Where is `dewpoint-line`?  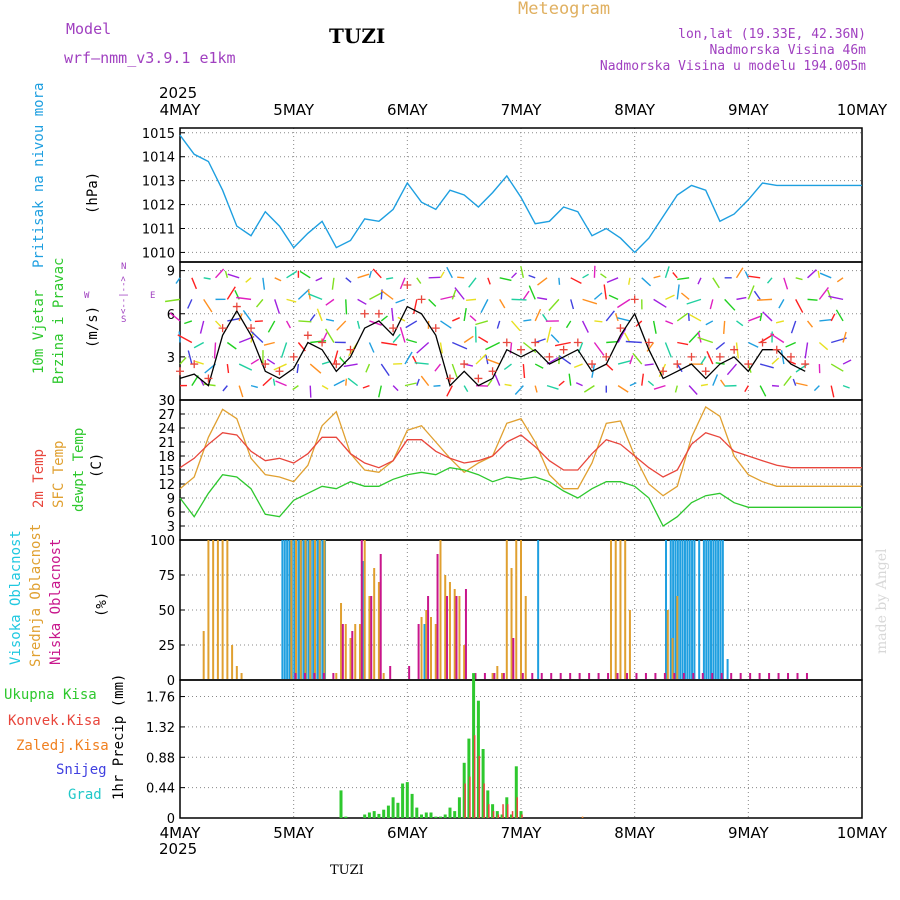 dewpoint-line is located at coordinates (520, 497).